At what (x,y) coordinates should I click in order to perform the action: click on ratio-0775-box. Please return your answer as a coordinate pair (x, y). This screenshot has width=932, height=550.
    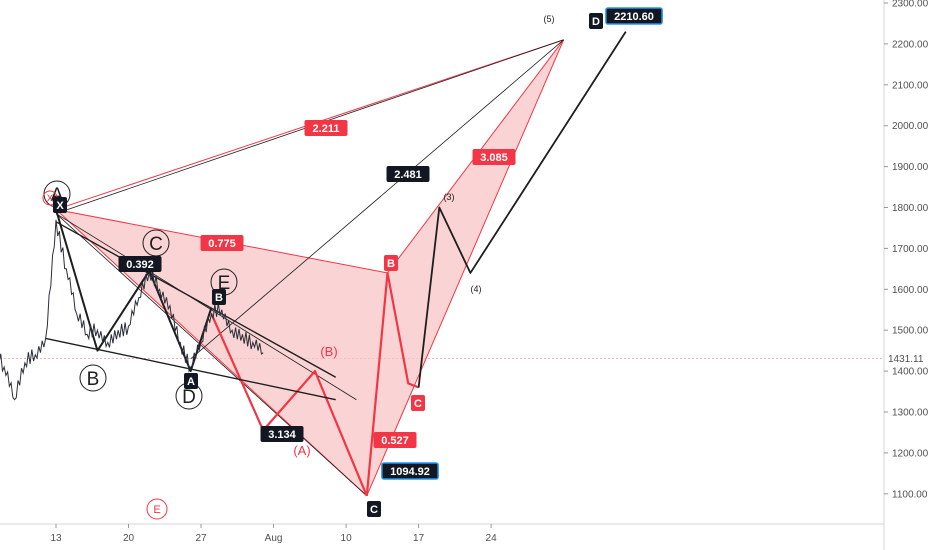
    Looking at the image, I should click on (222, 243).